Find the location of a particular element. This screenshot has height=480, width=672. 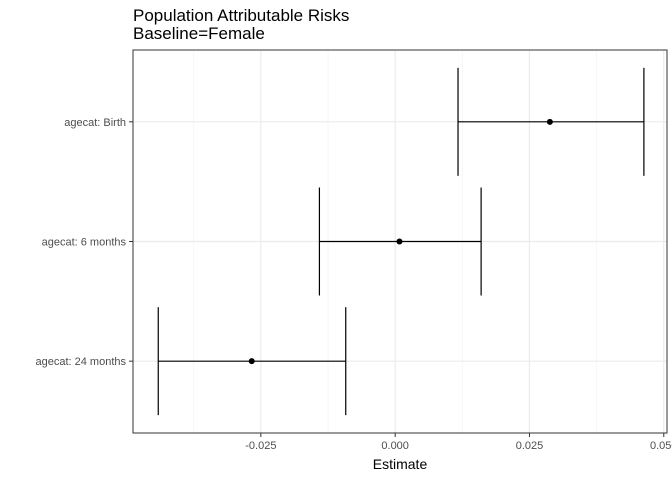

x-tick-label: -0.025 is located at coordinates (260, 446).